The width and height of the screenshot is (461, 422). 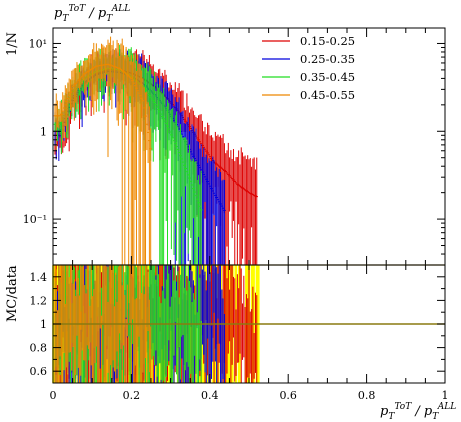 What do you see at coordinates (102, 150) in the screenshot?
I see `series-0.45-0.55` at bounding box center [102, 150].